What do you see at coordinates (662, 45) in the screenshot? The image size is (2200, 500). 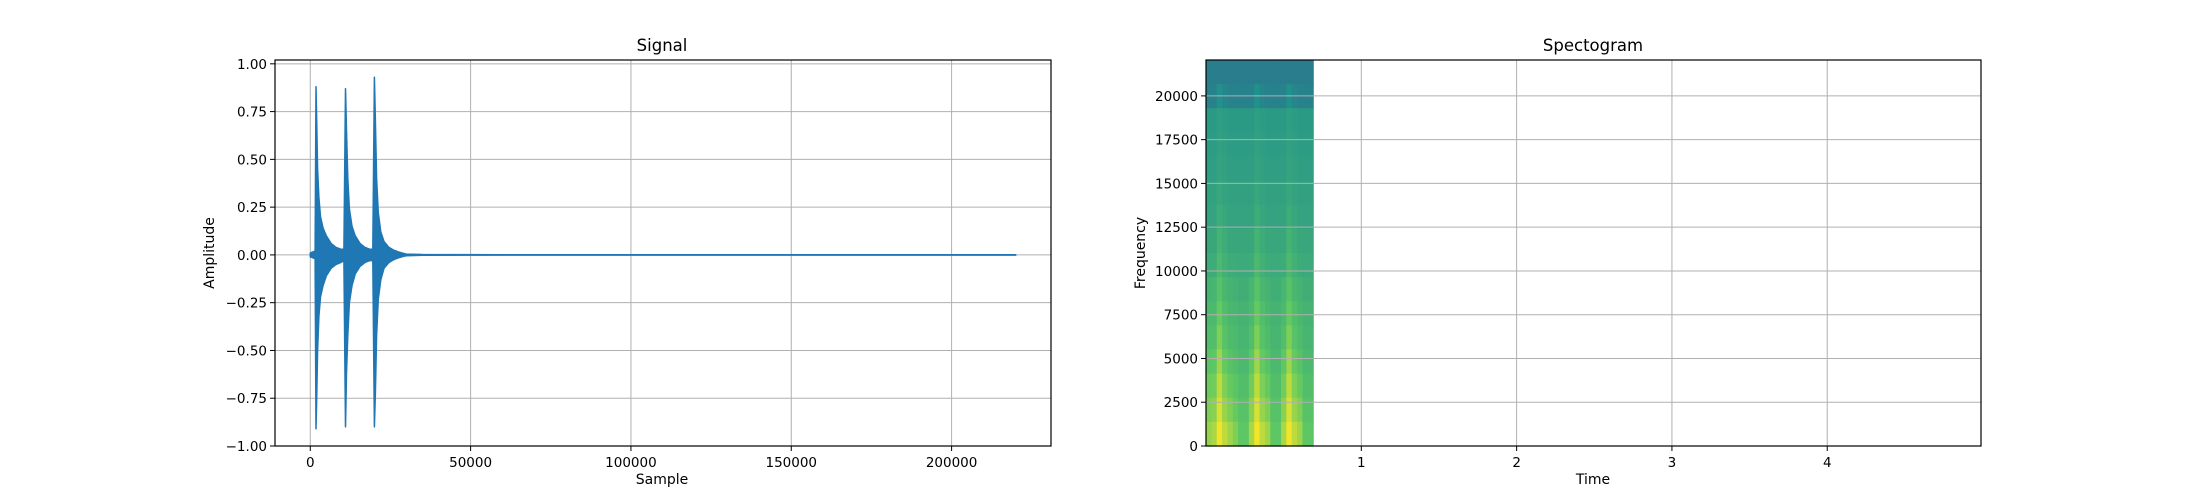 I see `signal-title: Signal` at bounding box center [662, 45].